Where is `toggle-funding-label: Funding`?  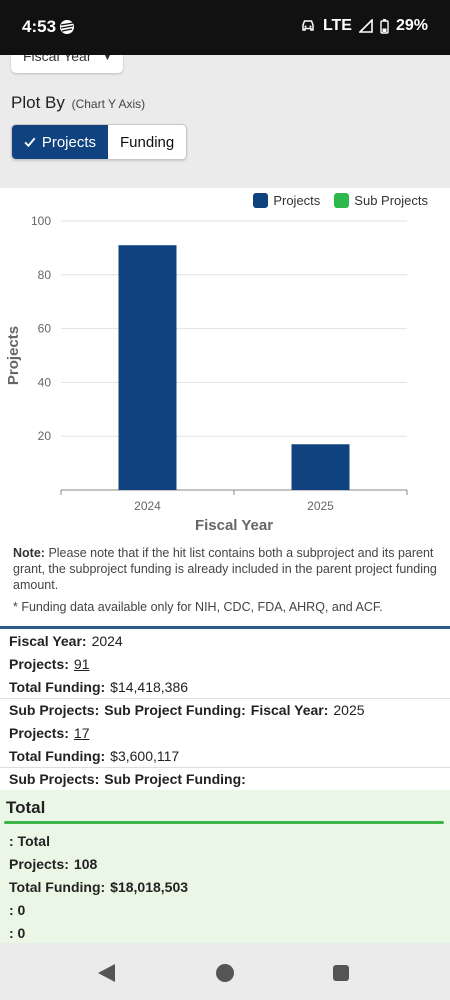
toggle-funding-label: Funding is located at coordinates (147, 142).